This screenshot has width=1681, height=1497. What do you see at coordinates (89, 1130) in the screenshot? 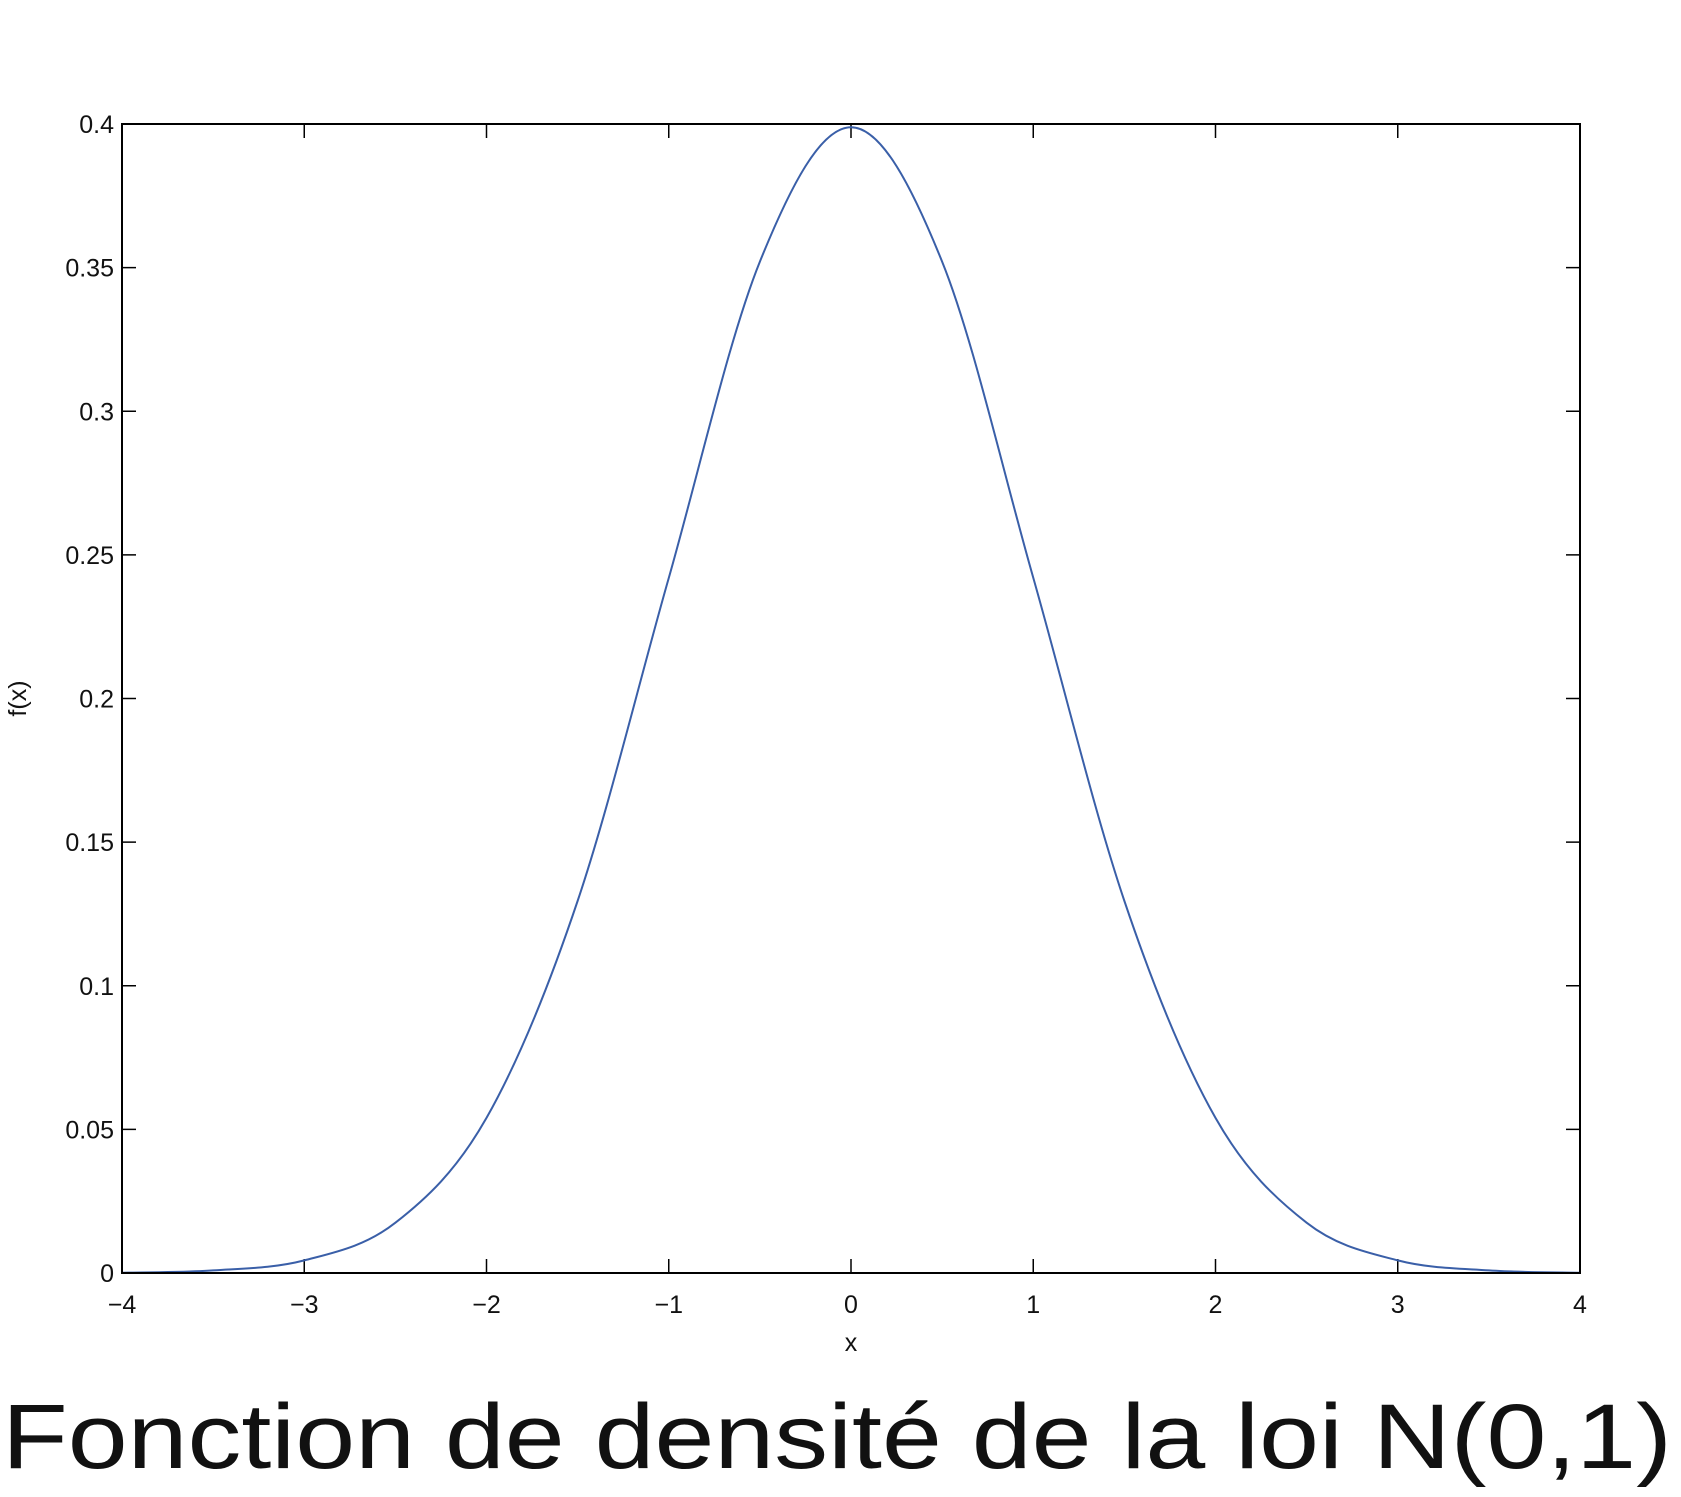
I see `y-tick-label: 0.05` at bounding box center [89, 1130].